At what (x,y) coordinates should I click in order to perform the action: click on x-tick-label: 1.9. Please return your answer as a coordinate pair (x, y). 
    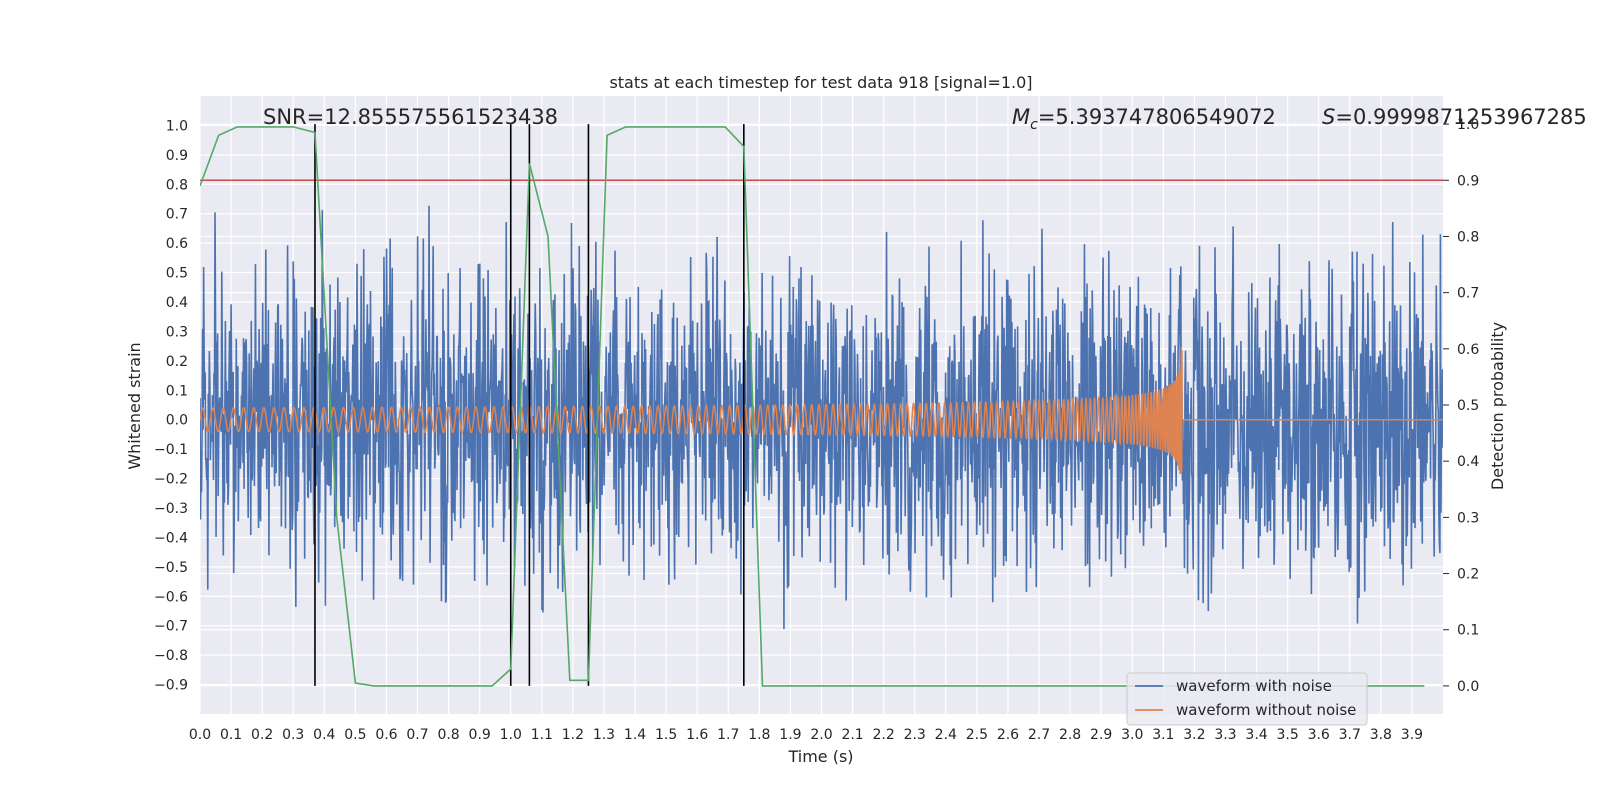
    Looking at the image, I should click on (790, 735).